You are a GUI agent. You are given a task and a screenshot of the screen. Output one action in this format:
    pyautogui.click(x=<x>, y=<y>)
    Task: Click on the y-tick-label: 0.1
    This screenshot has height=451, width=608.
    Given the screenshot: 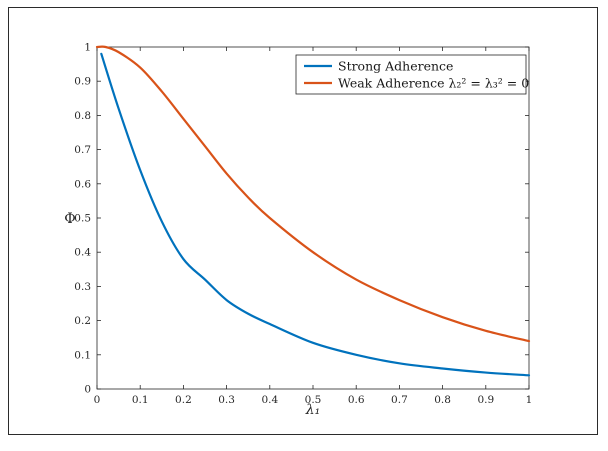 What is the action you would take?
    pyautogui.click(x=82, y=355)
    